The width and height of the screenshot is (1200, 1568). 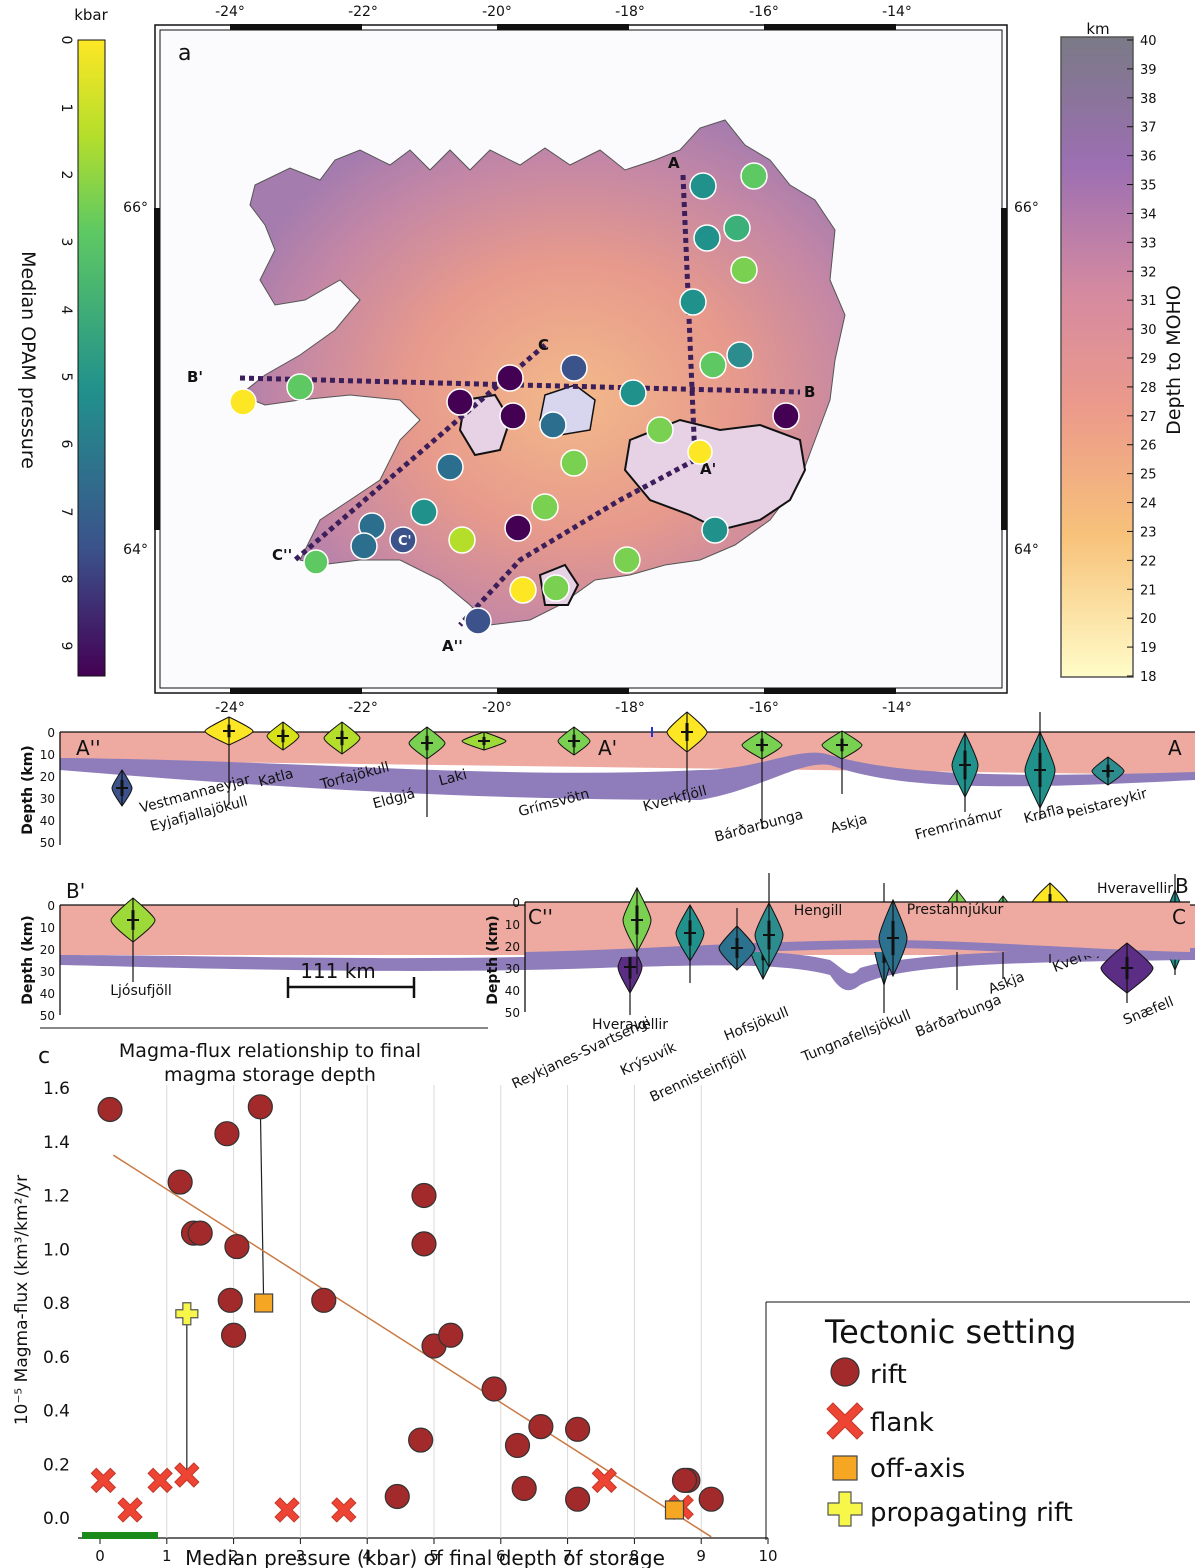 What do you see at coordinates (1026, 550) in the screenshot?
I see `lat-tick: 64°` at bounding box center [1026, 550].